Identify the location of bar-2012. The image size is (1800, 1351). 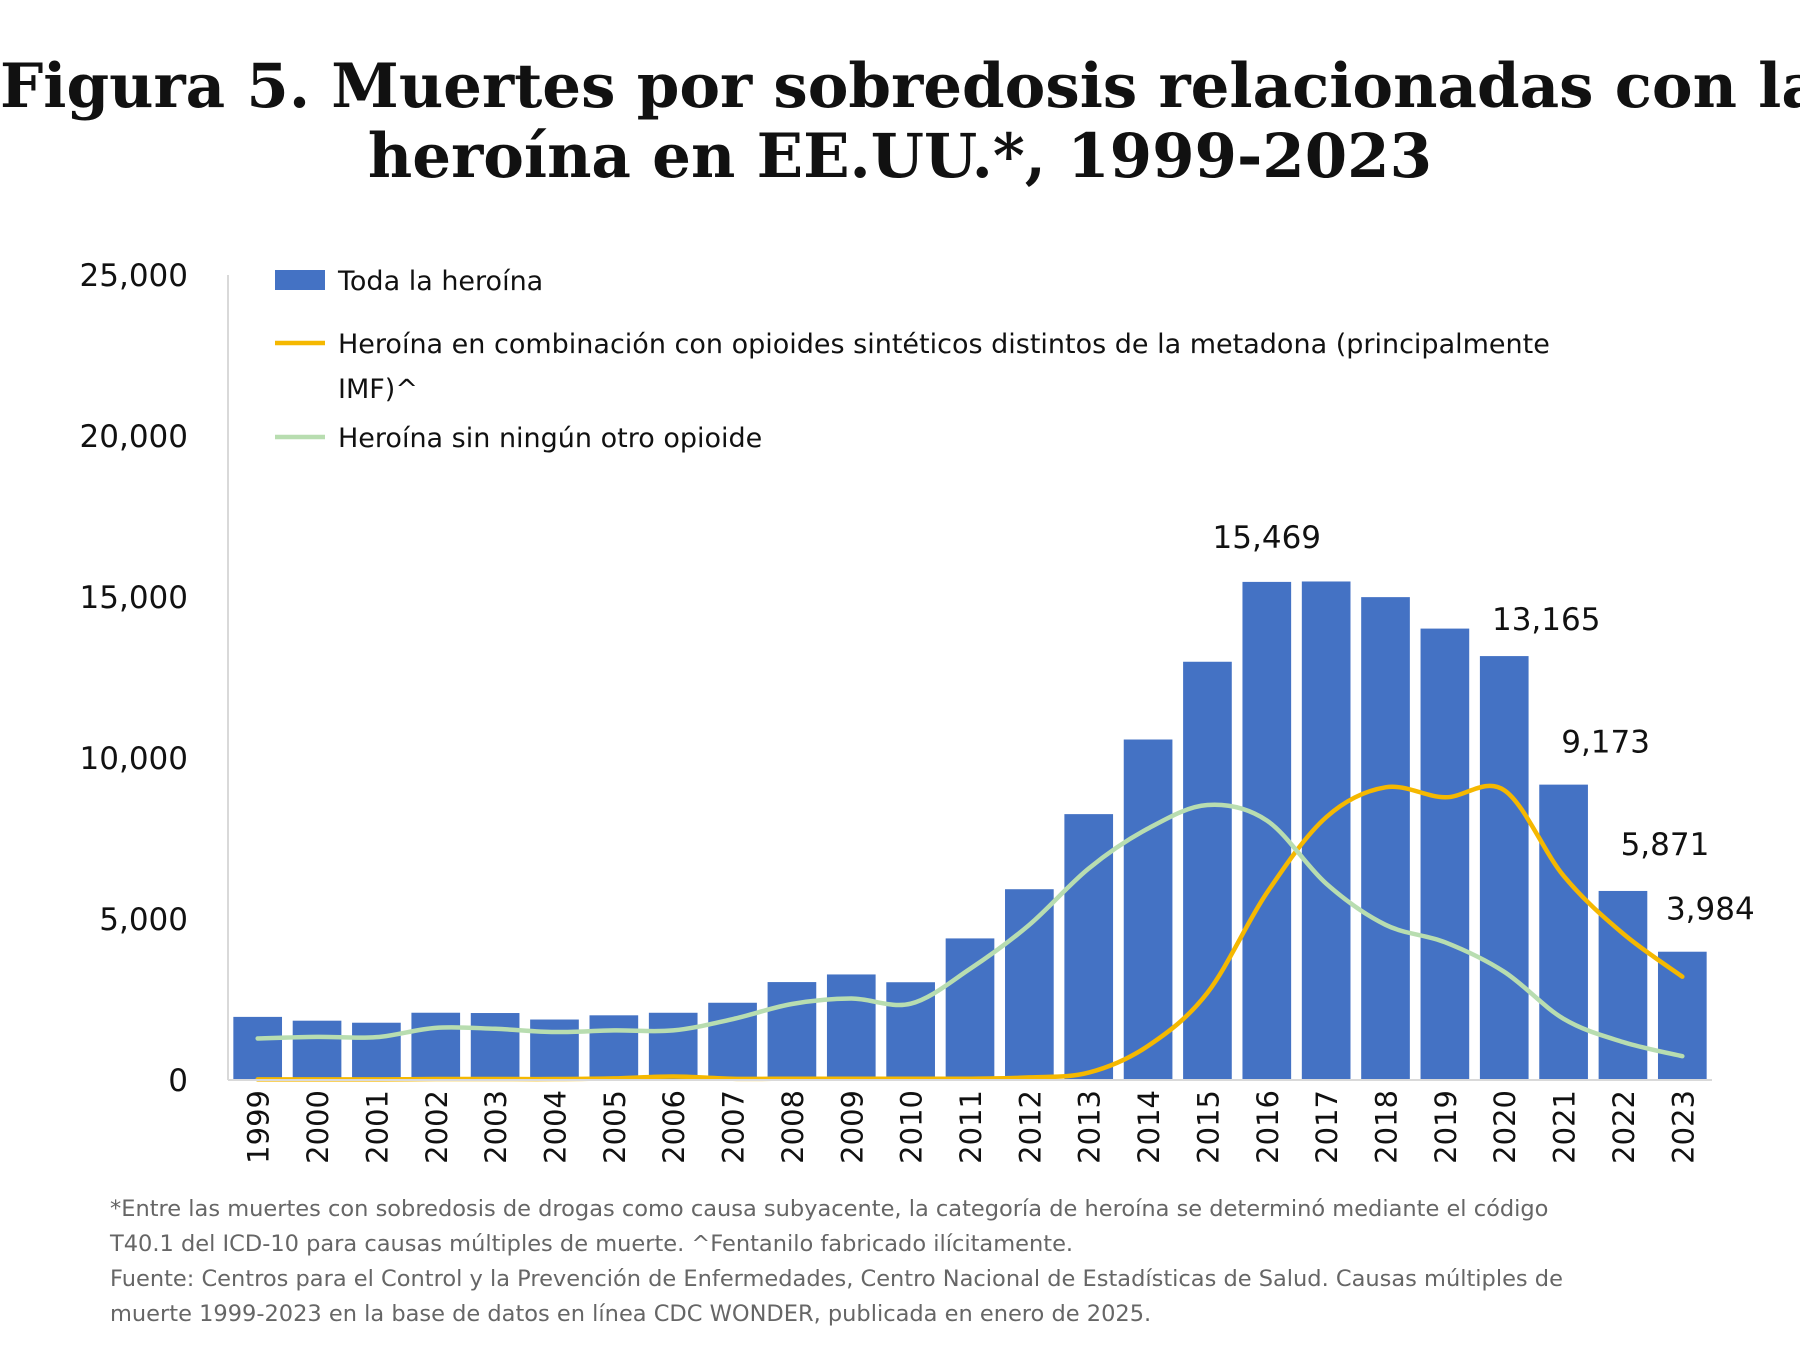
(1029, 984).